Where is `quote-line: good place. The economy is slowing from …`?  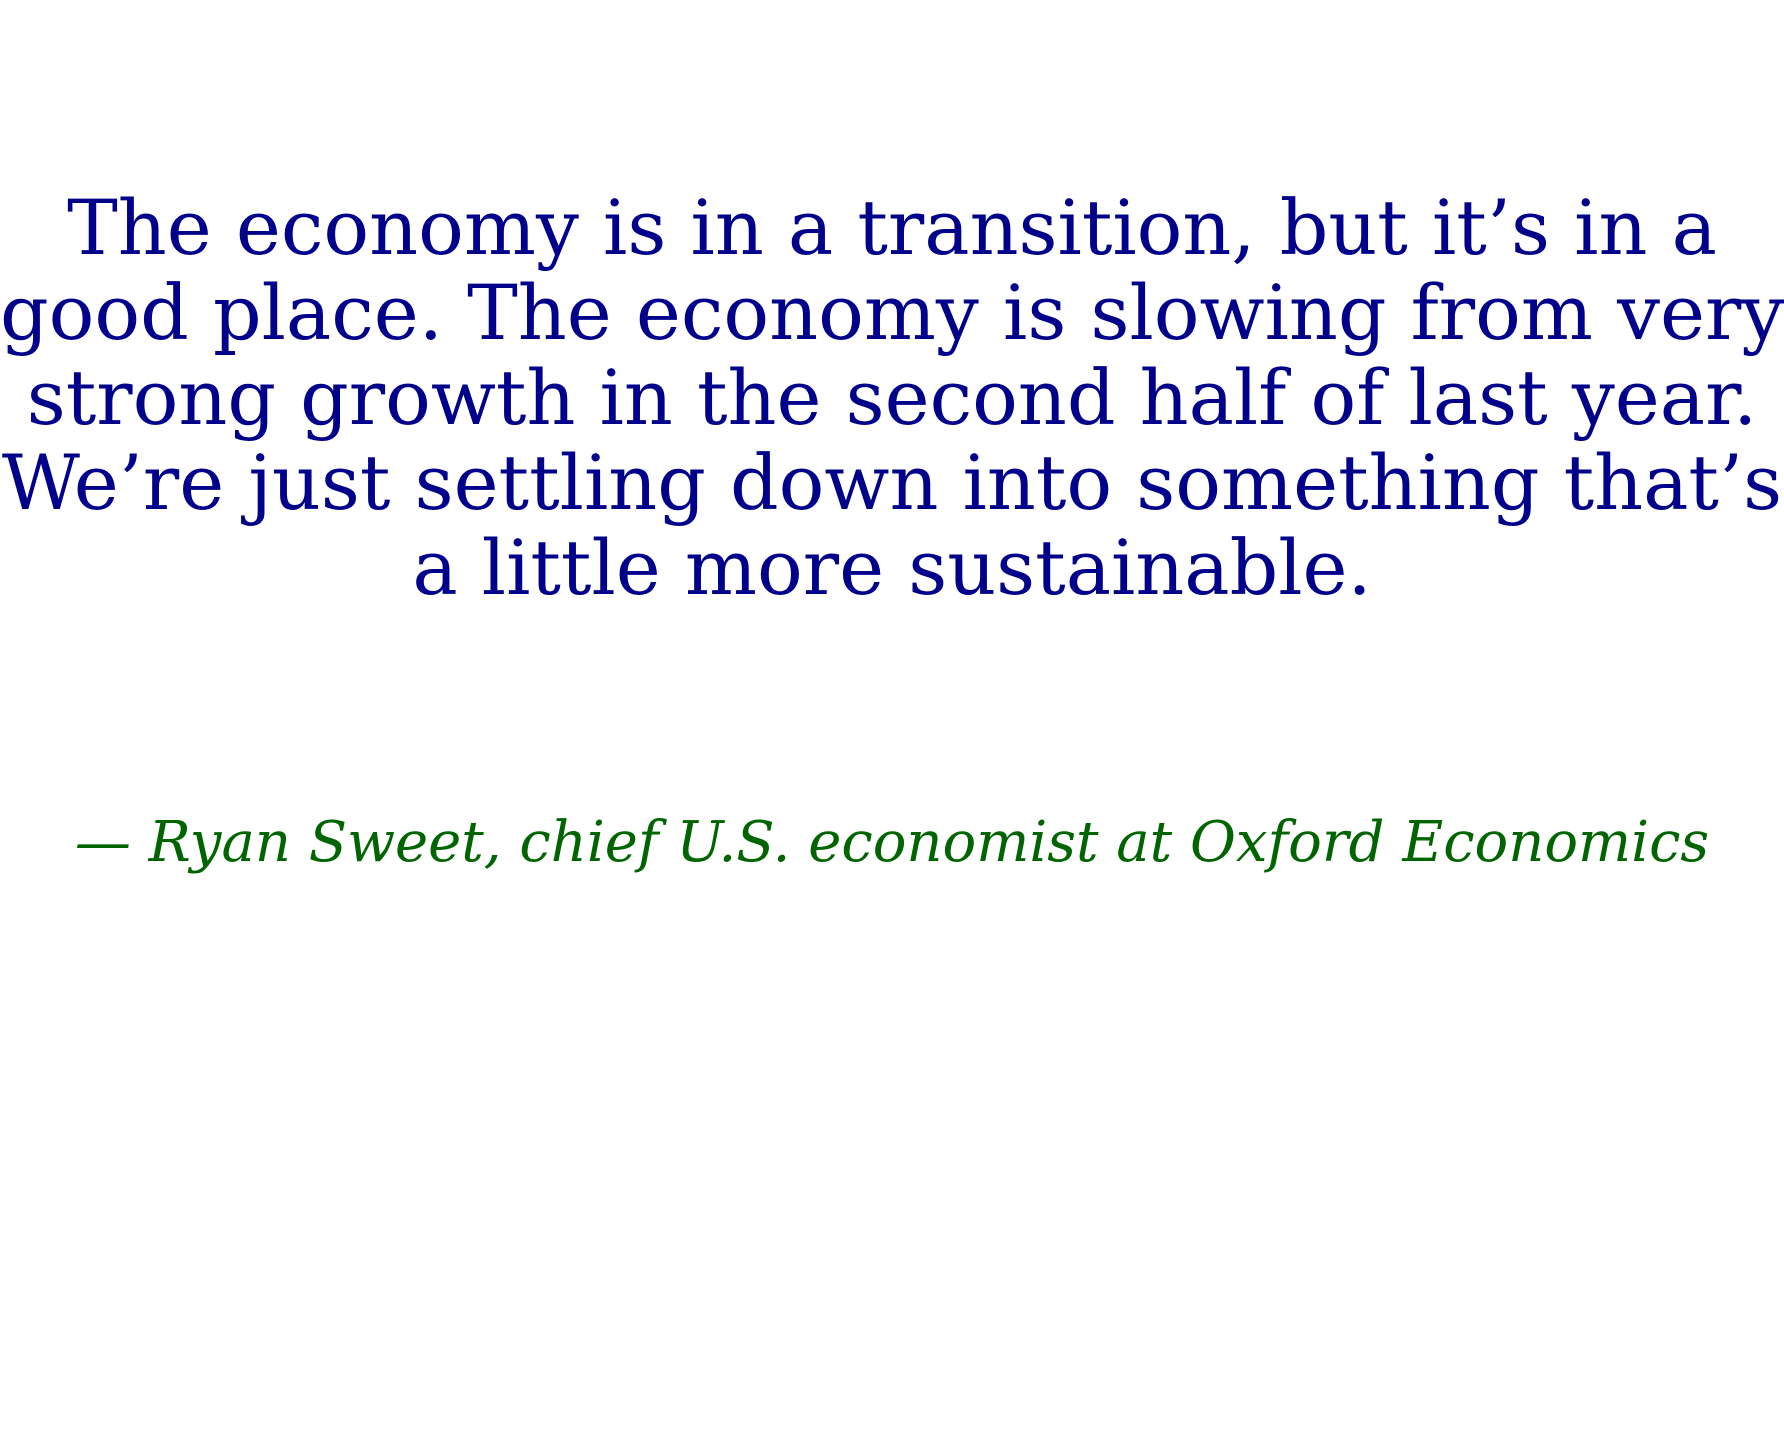
quote-line: good place. The economy is slowing from … is located at coordinates (892, 312).